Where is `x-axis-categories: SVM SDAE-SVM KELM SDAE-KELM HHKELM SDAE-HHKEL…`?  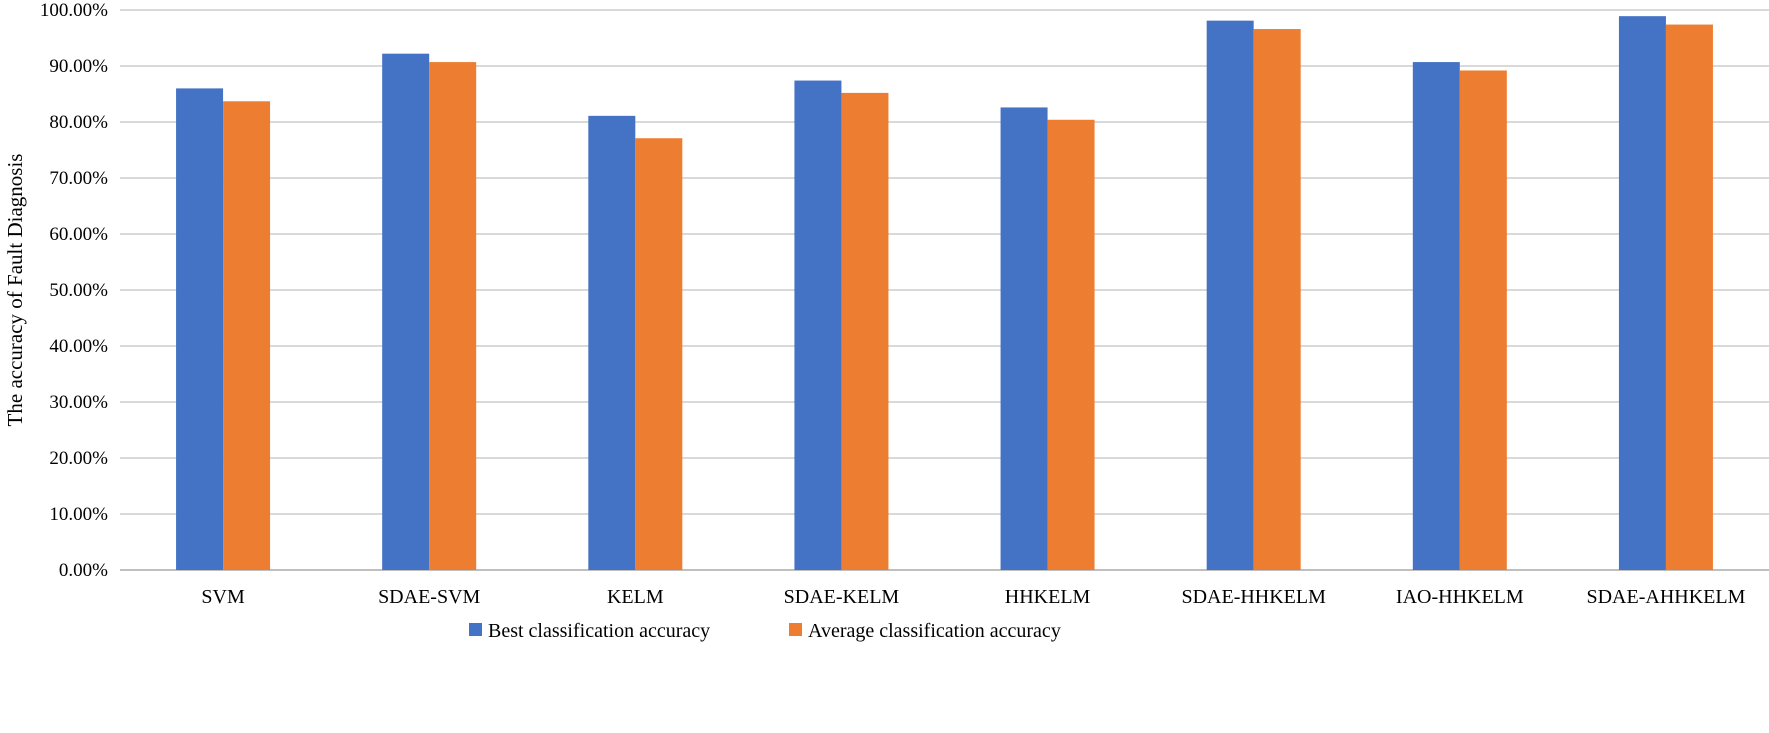 x-axis-categories: SVM SDAE-SVM KELM SDAE-KELM HHKELM SDAE-HHKEL… is located at coordinates (973, 597).